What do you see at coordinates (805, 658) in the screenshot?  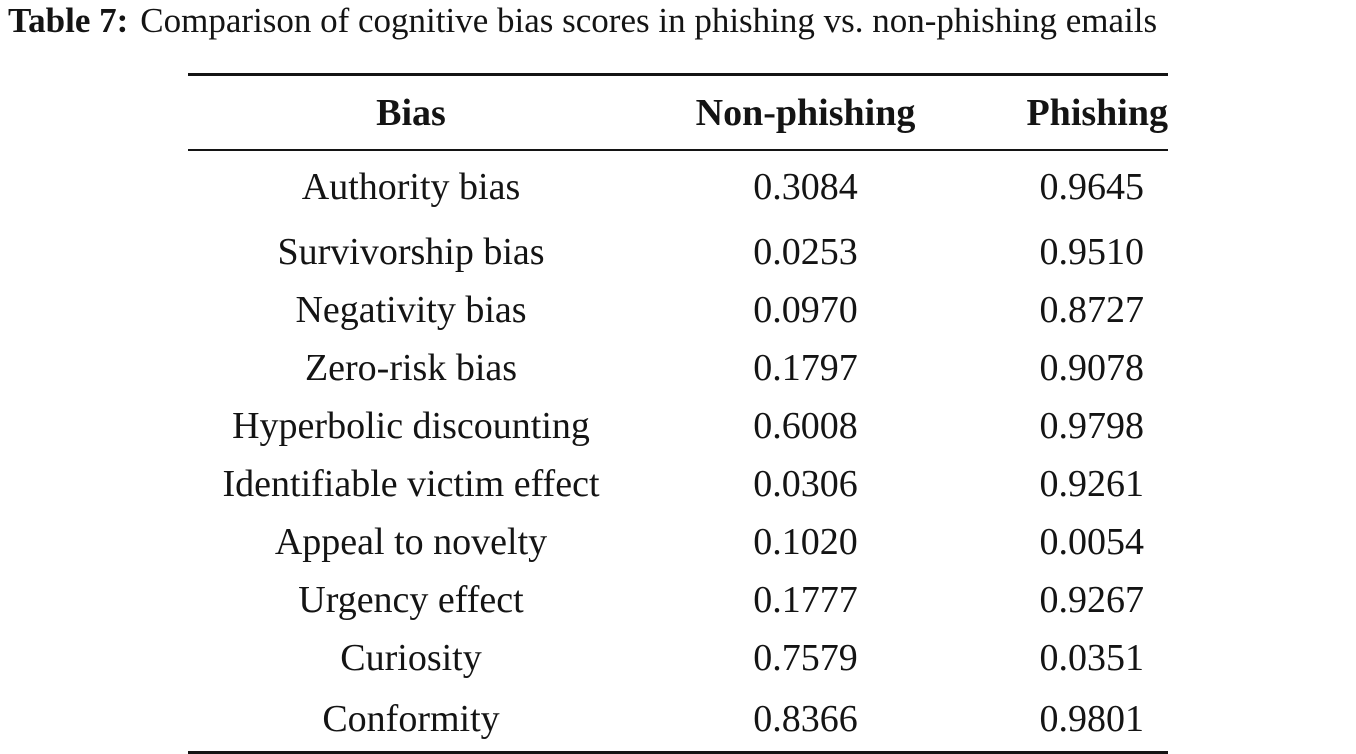 I see `non-phishing-cell: 0.7579` at bounding box center [805, 658].